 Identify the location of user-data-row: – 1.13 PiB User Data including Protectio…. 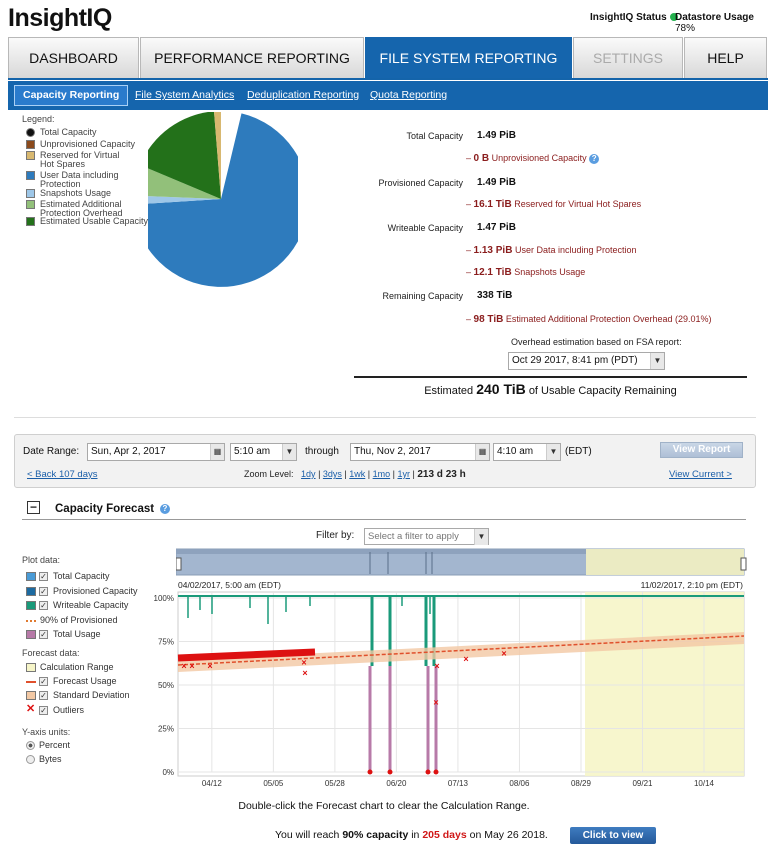
(551, 250).